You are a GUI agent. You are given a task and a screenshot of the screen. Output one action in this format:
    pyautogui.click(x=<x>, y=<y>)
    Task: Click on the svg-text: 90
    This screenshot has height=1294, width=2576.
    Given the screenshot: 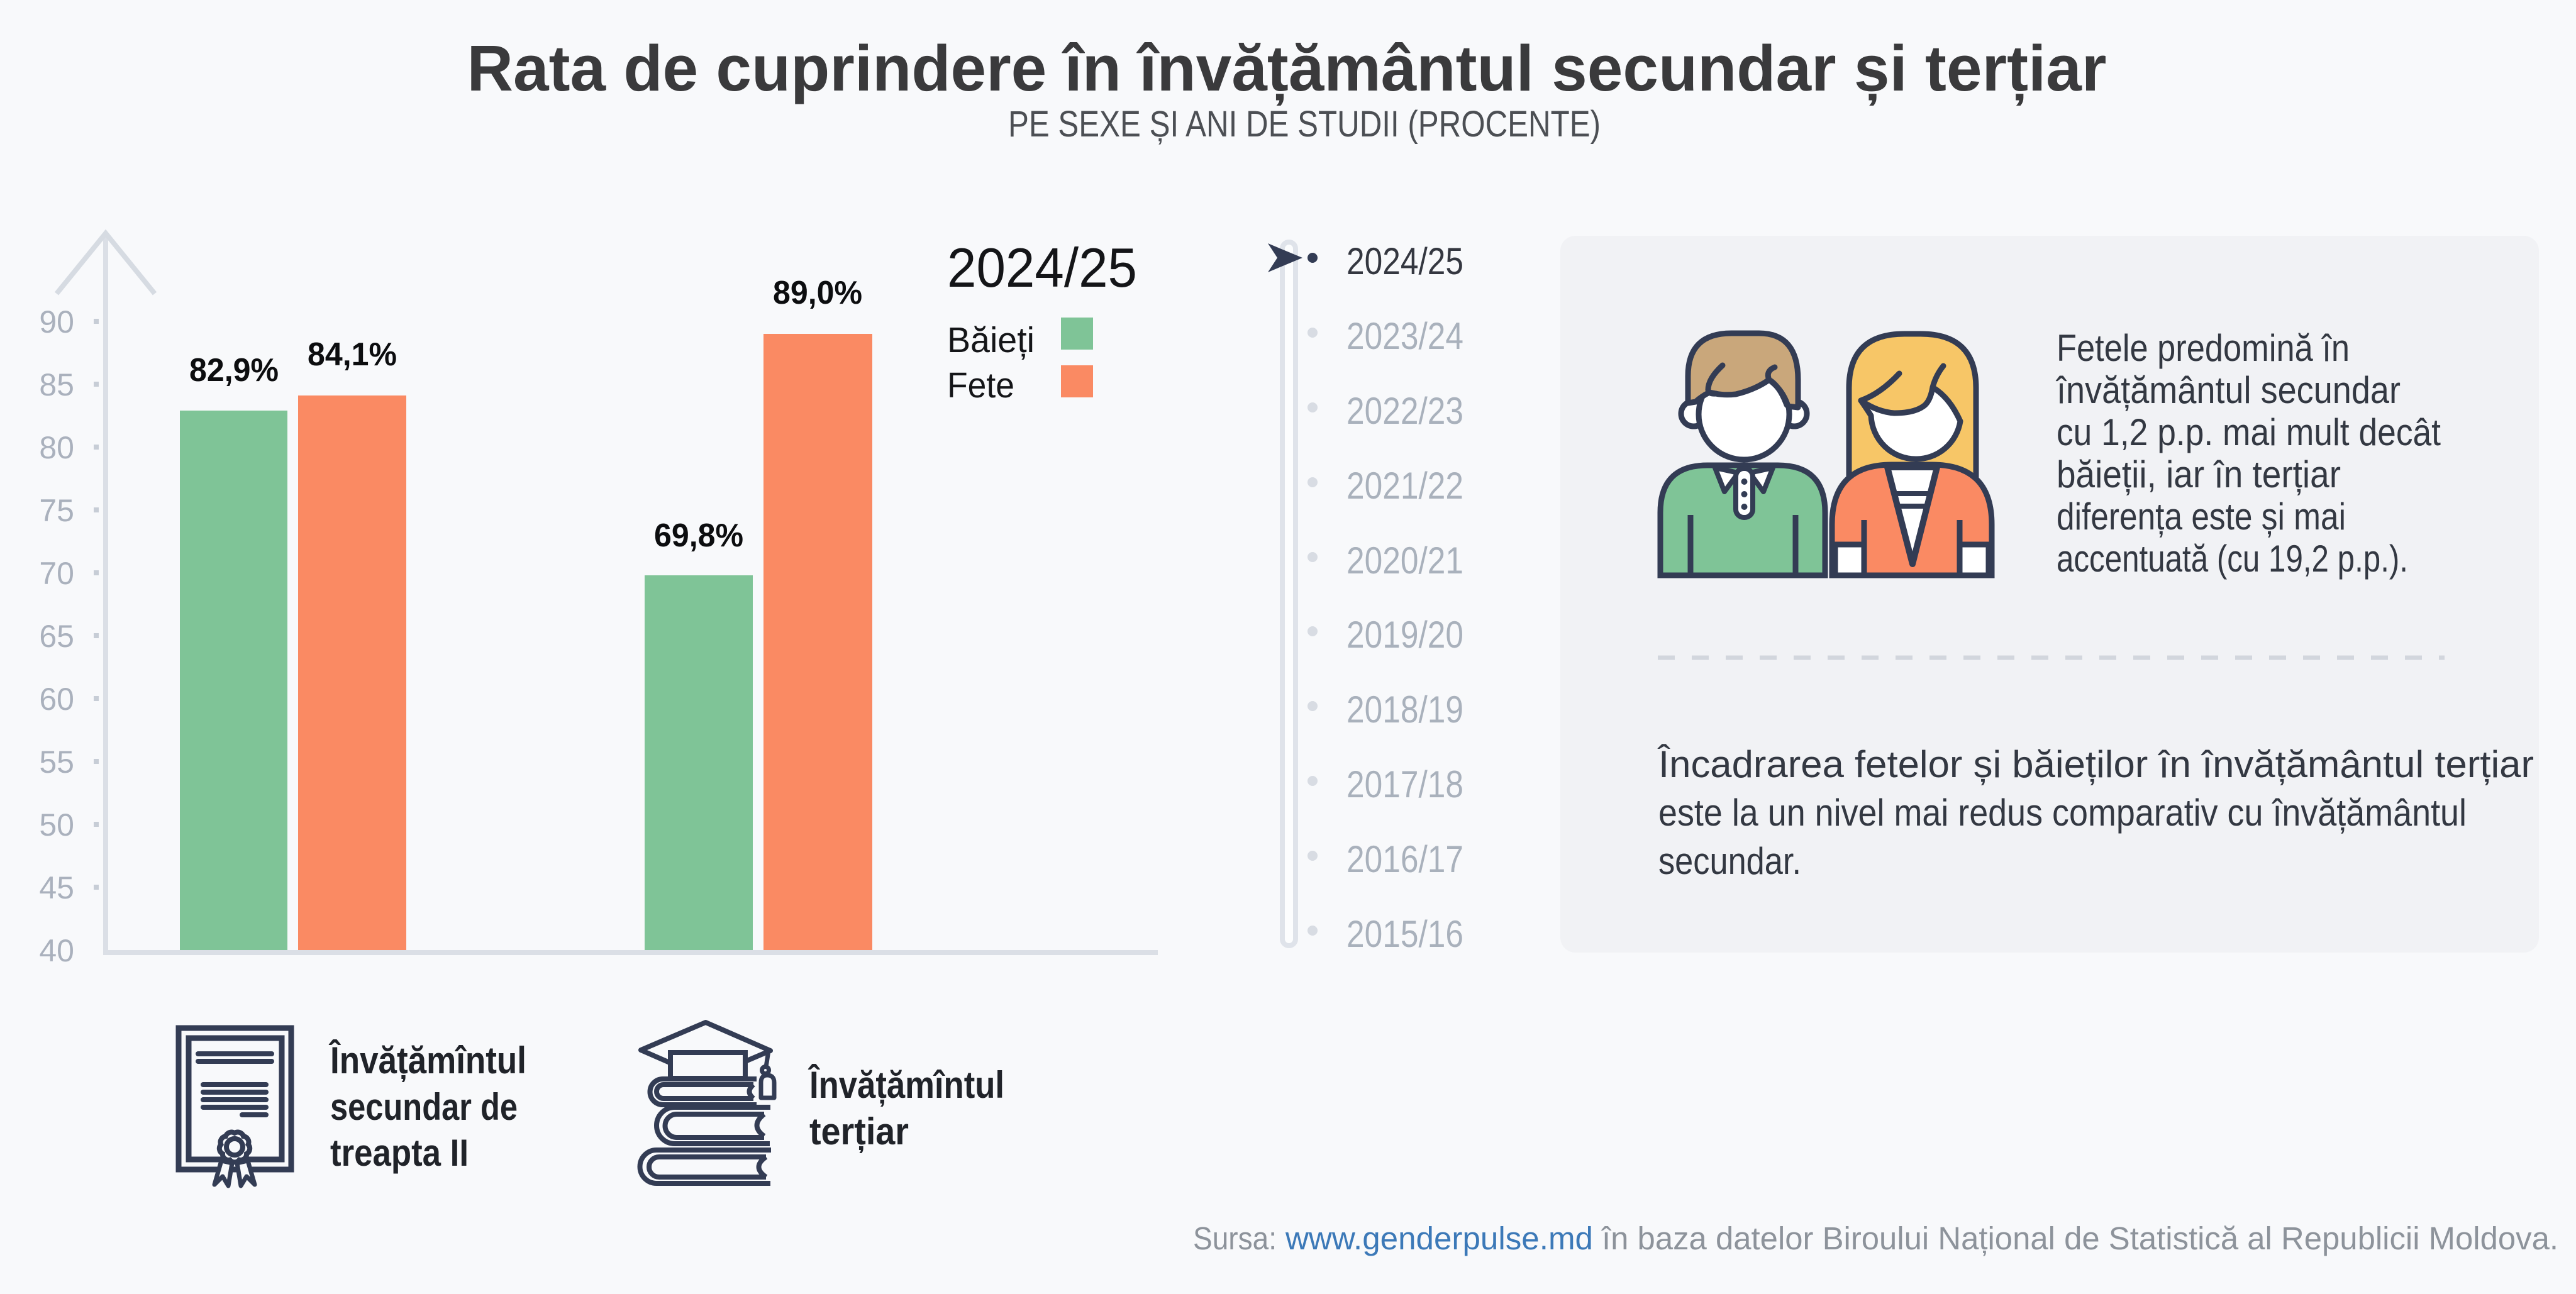 What is the action you would take?
    pyautogui.click(x=56, y=322)
    